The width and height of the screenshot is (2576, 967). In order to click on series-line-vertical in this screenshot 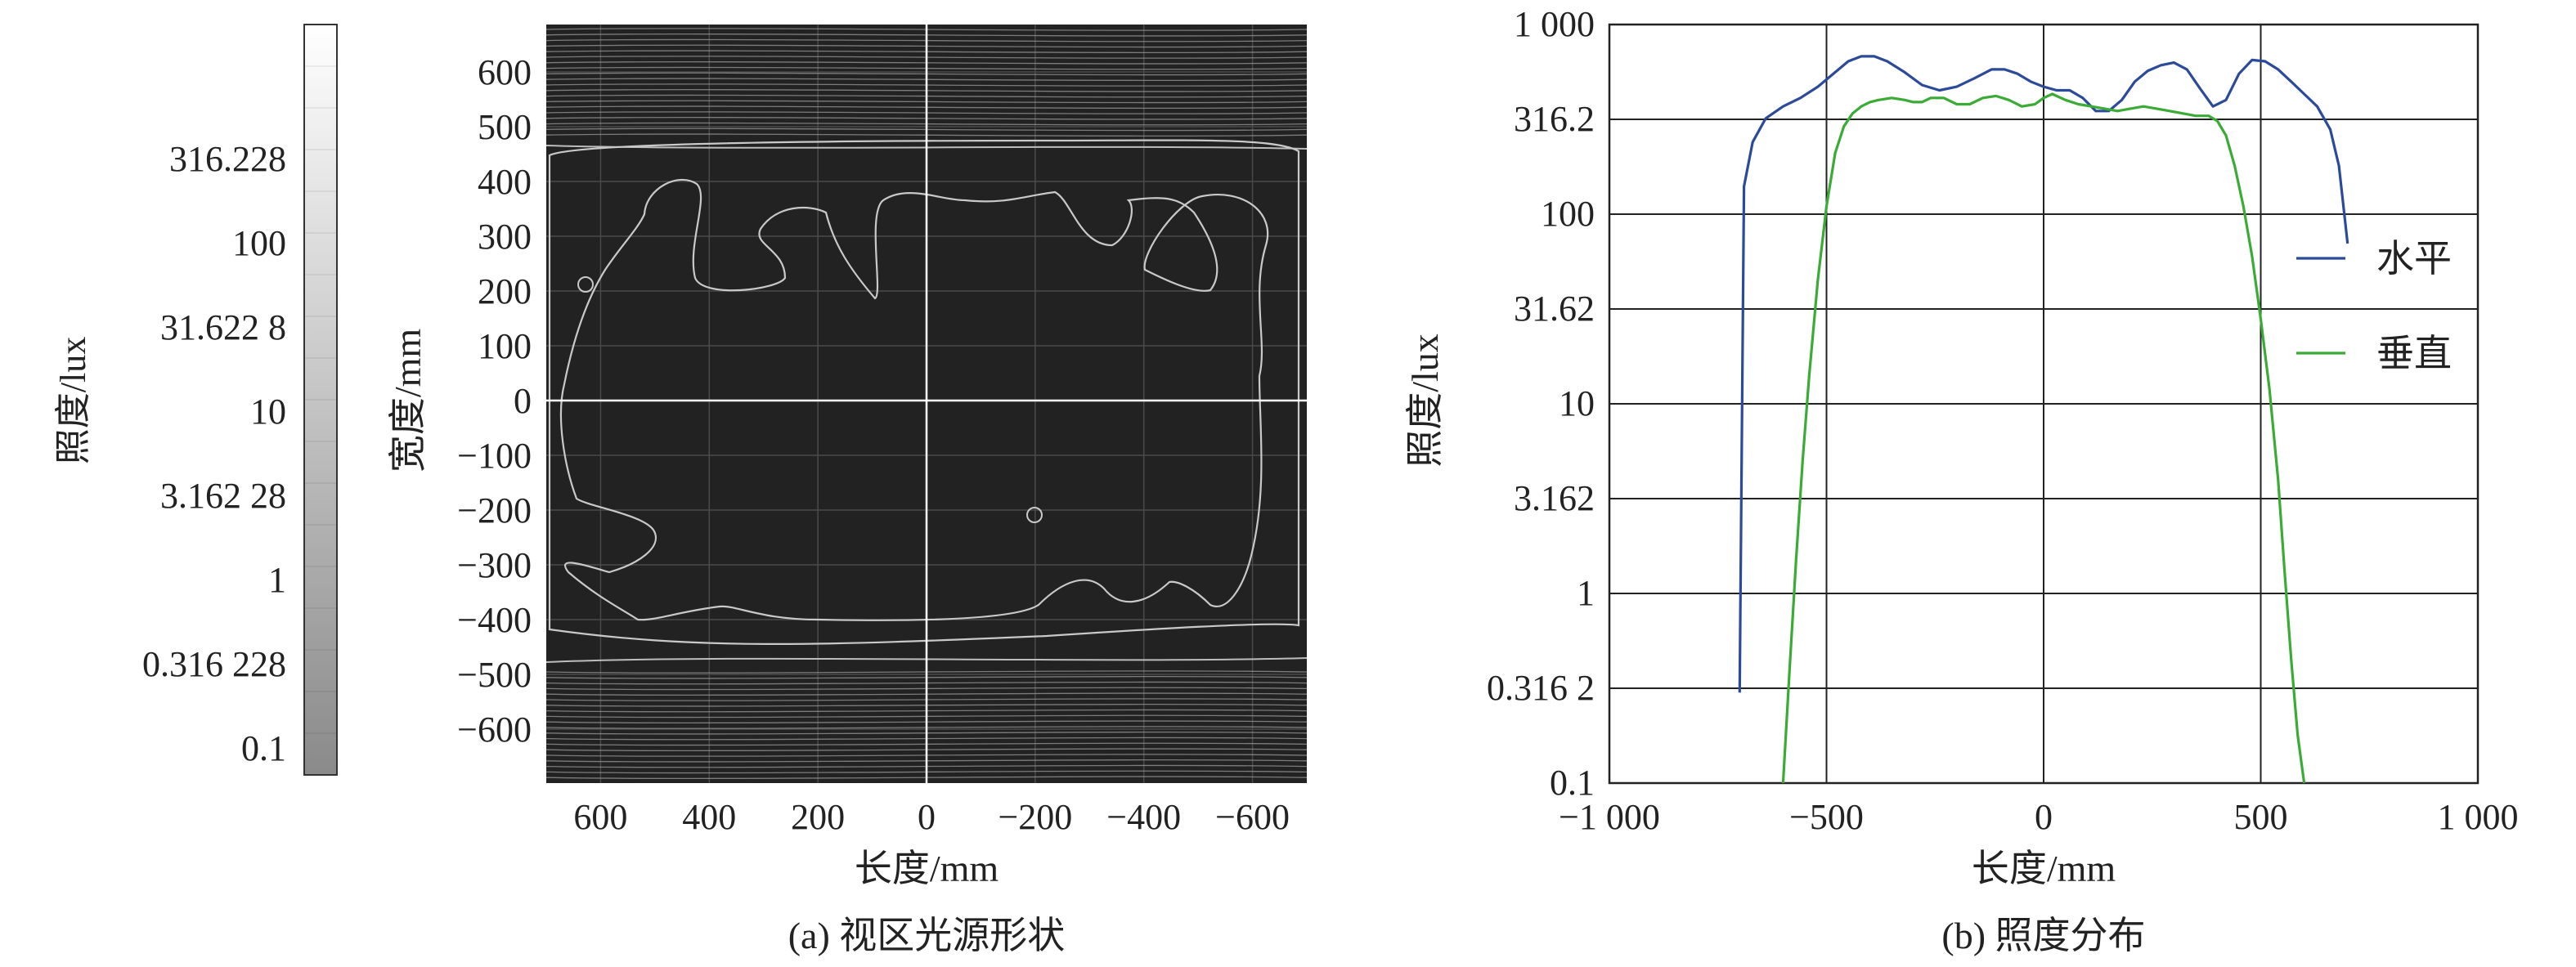, I will do `click(2043, 438)`.